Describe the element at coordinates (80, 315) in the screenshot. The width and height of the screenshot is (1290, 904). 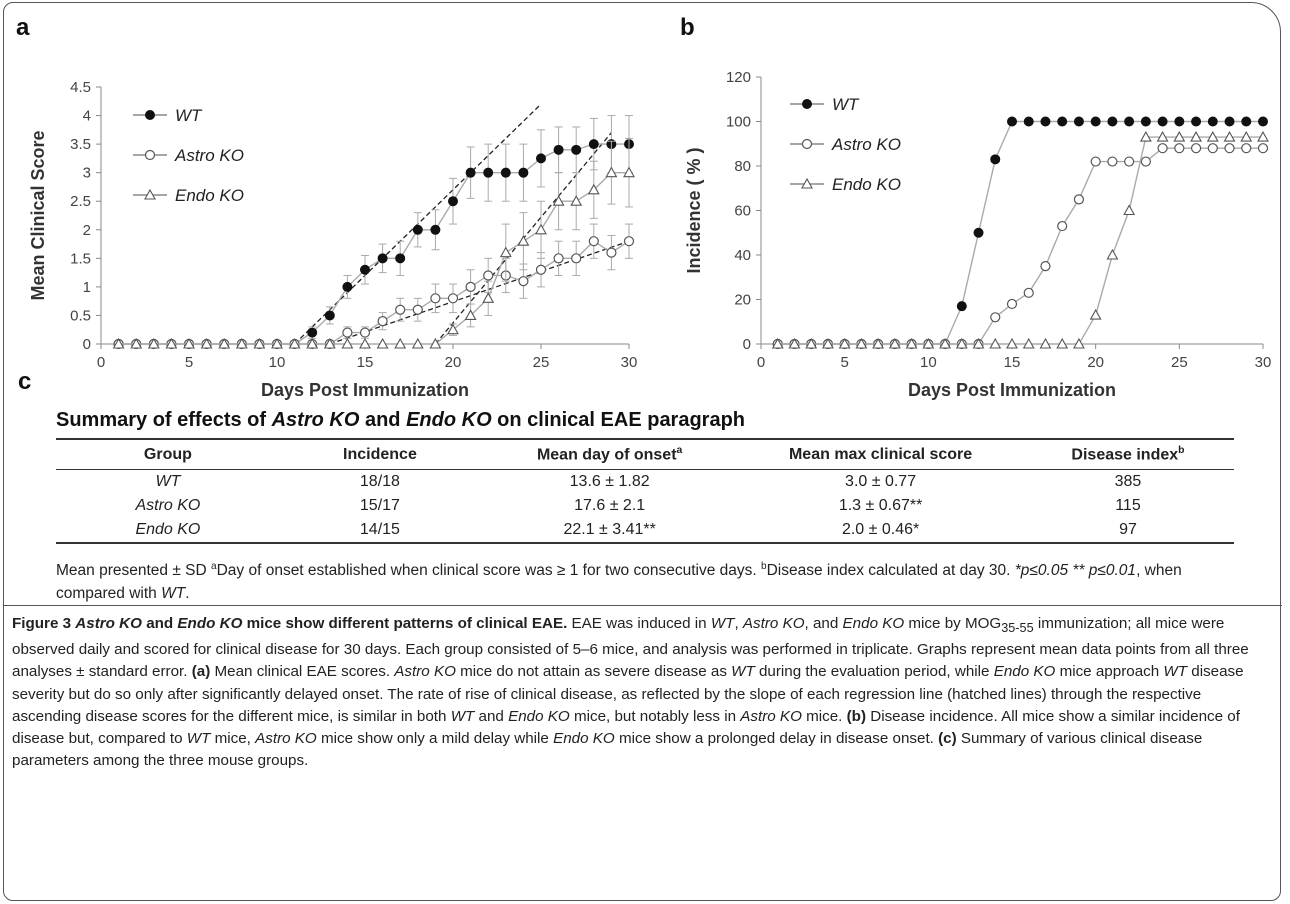
I see `y-tick-label: 0.5` at that location.